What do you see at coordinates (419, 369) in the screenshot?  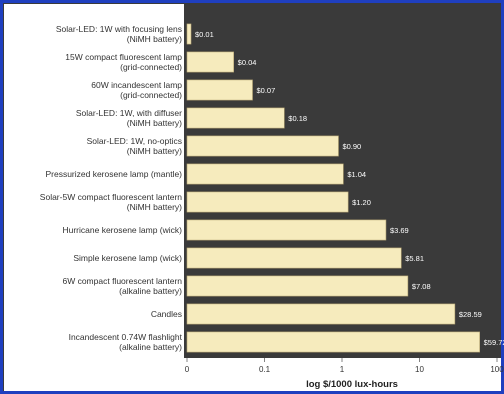 I see `x-tick-label: 10` at bounding box center [419, 369].